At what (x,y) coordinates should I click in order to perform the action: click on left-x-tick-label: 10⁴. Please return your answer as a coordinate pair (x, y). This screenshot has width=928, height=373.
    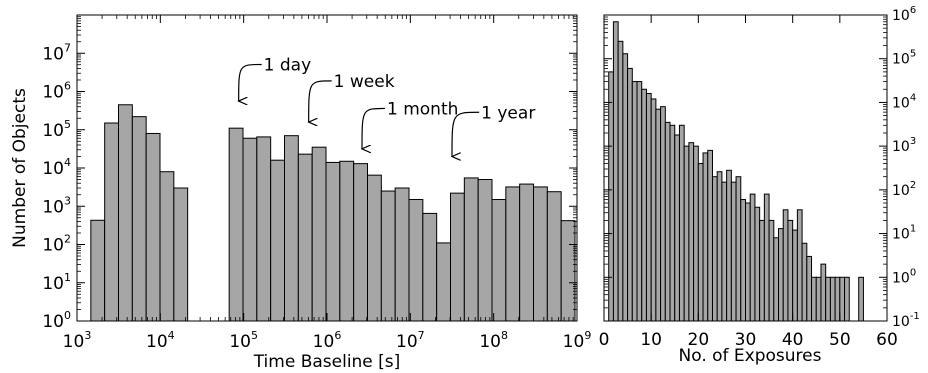
    Looking at the image, I should click on (160, 340).